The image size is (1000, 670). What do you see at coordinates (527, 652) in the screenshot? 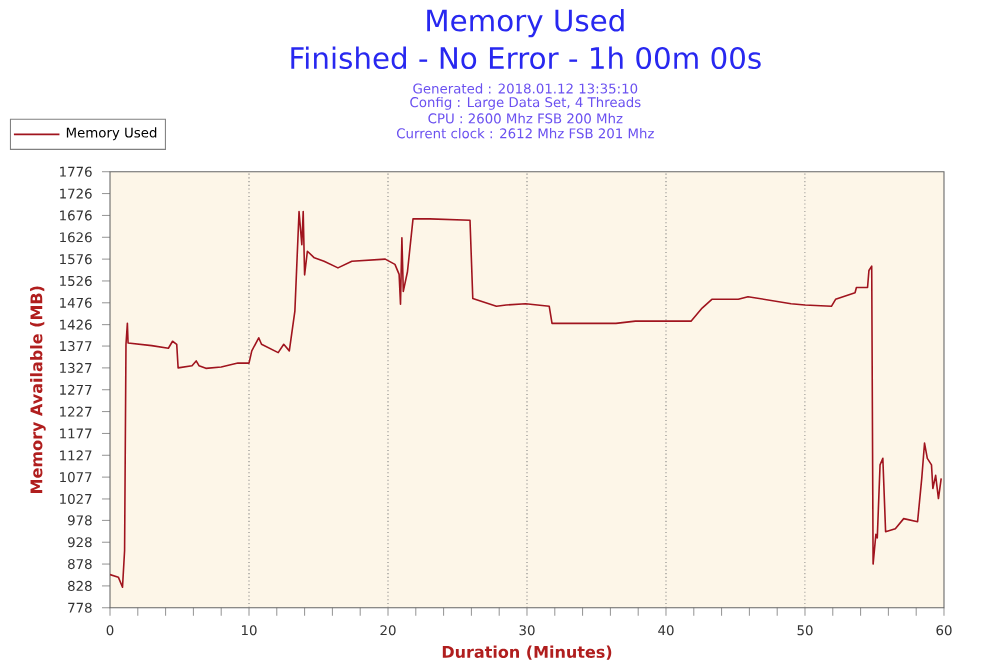
I see `x-axis-title: Duration (Minutes)` at bounding box center [527, 652].